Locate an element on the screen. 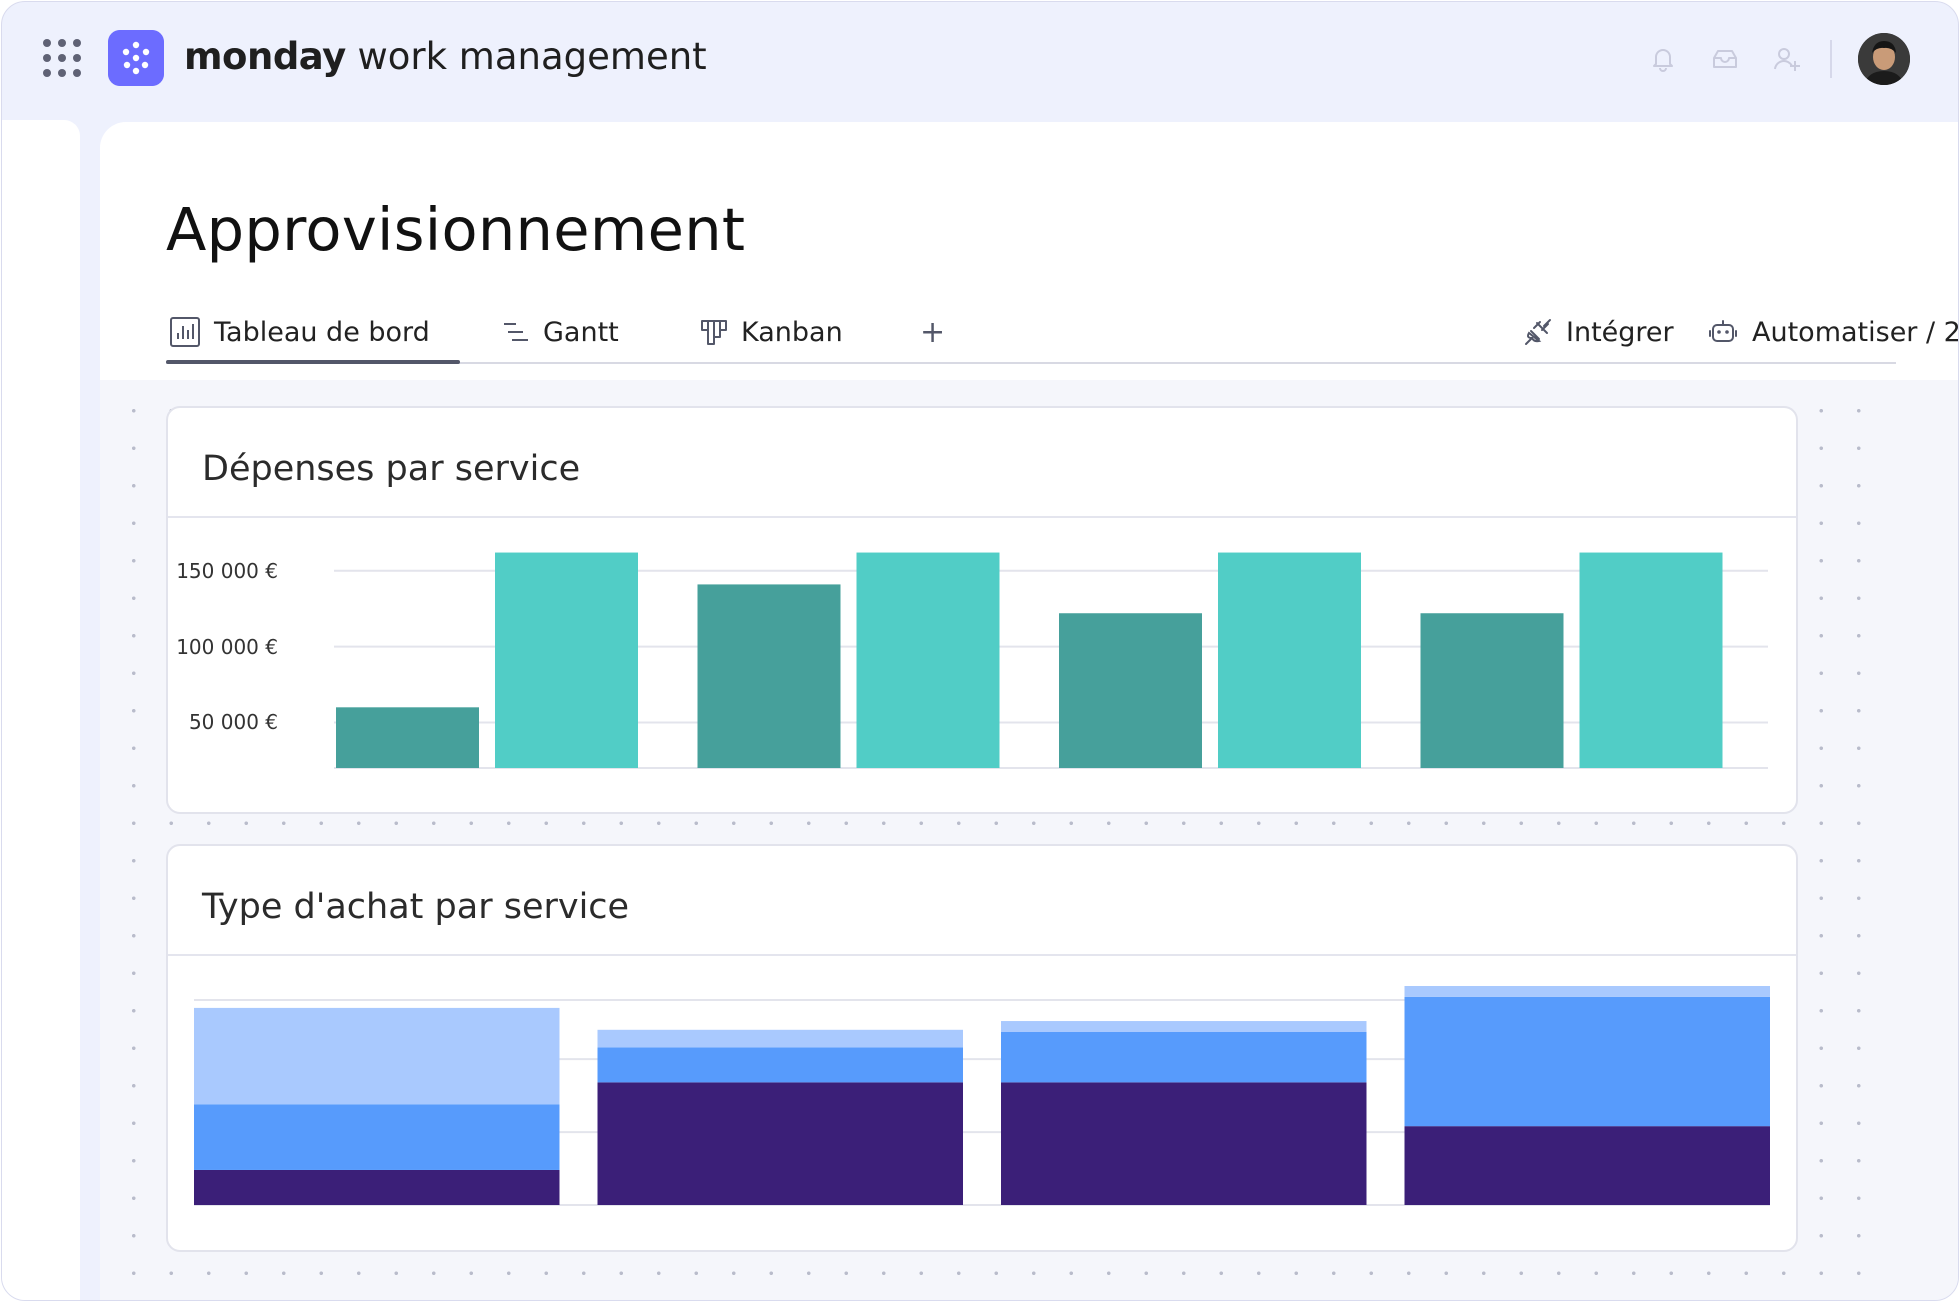 The height and width of the screenshot is (1302, 1960). widget-title: Type d'achat par service is located at coordinates (416, 907).